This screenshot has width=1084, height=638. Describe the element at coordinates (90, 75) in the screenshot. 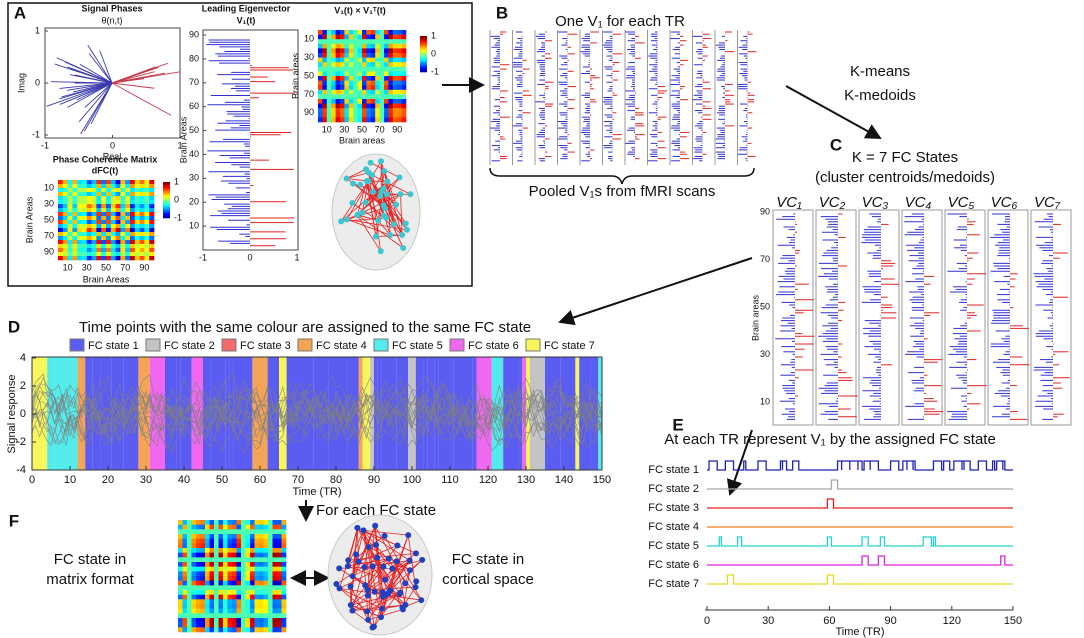

I see `phase` at that location.